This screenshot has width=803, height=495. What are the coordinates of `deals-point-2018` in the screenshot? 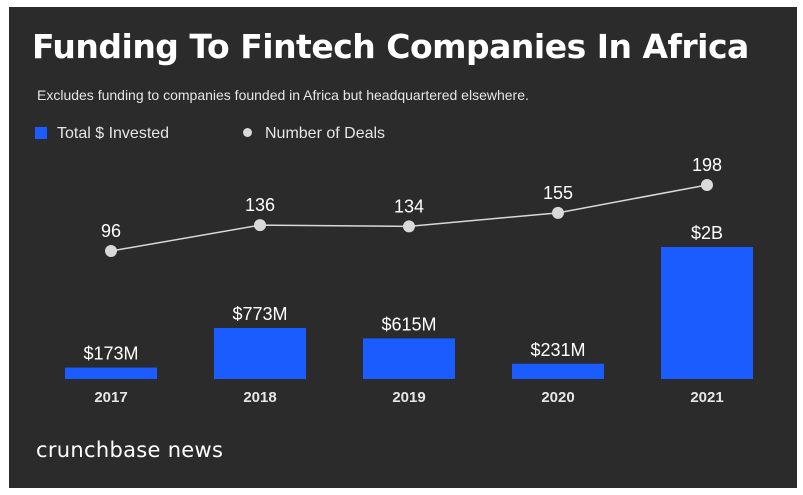 It's located at (260, 225).